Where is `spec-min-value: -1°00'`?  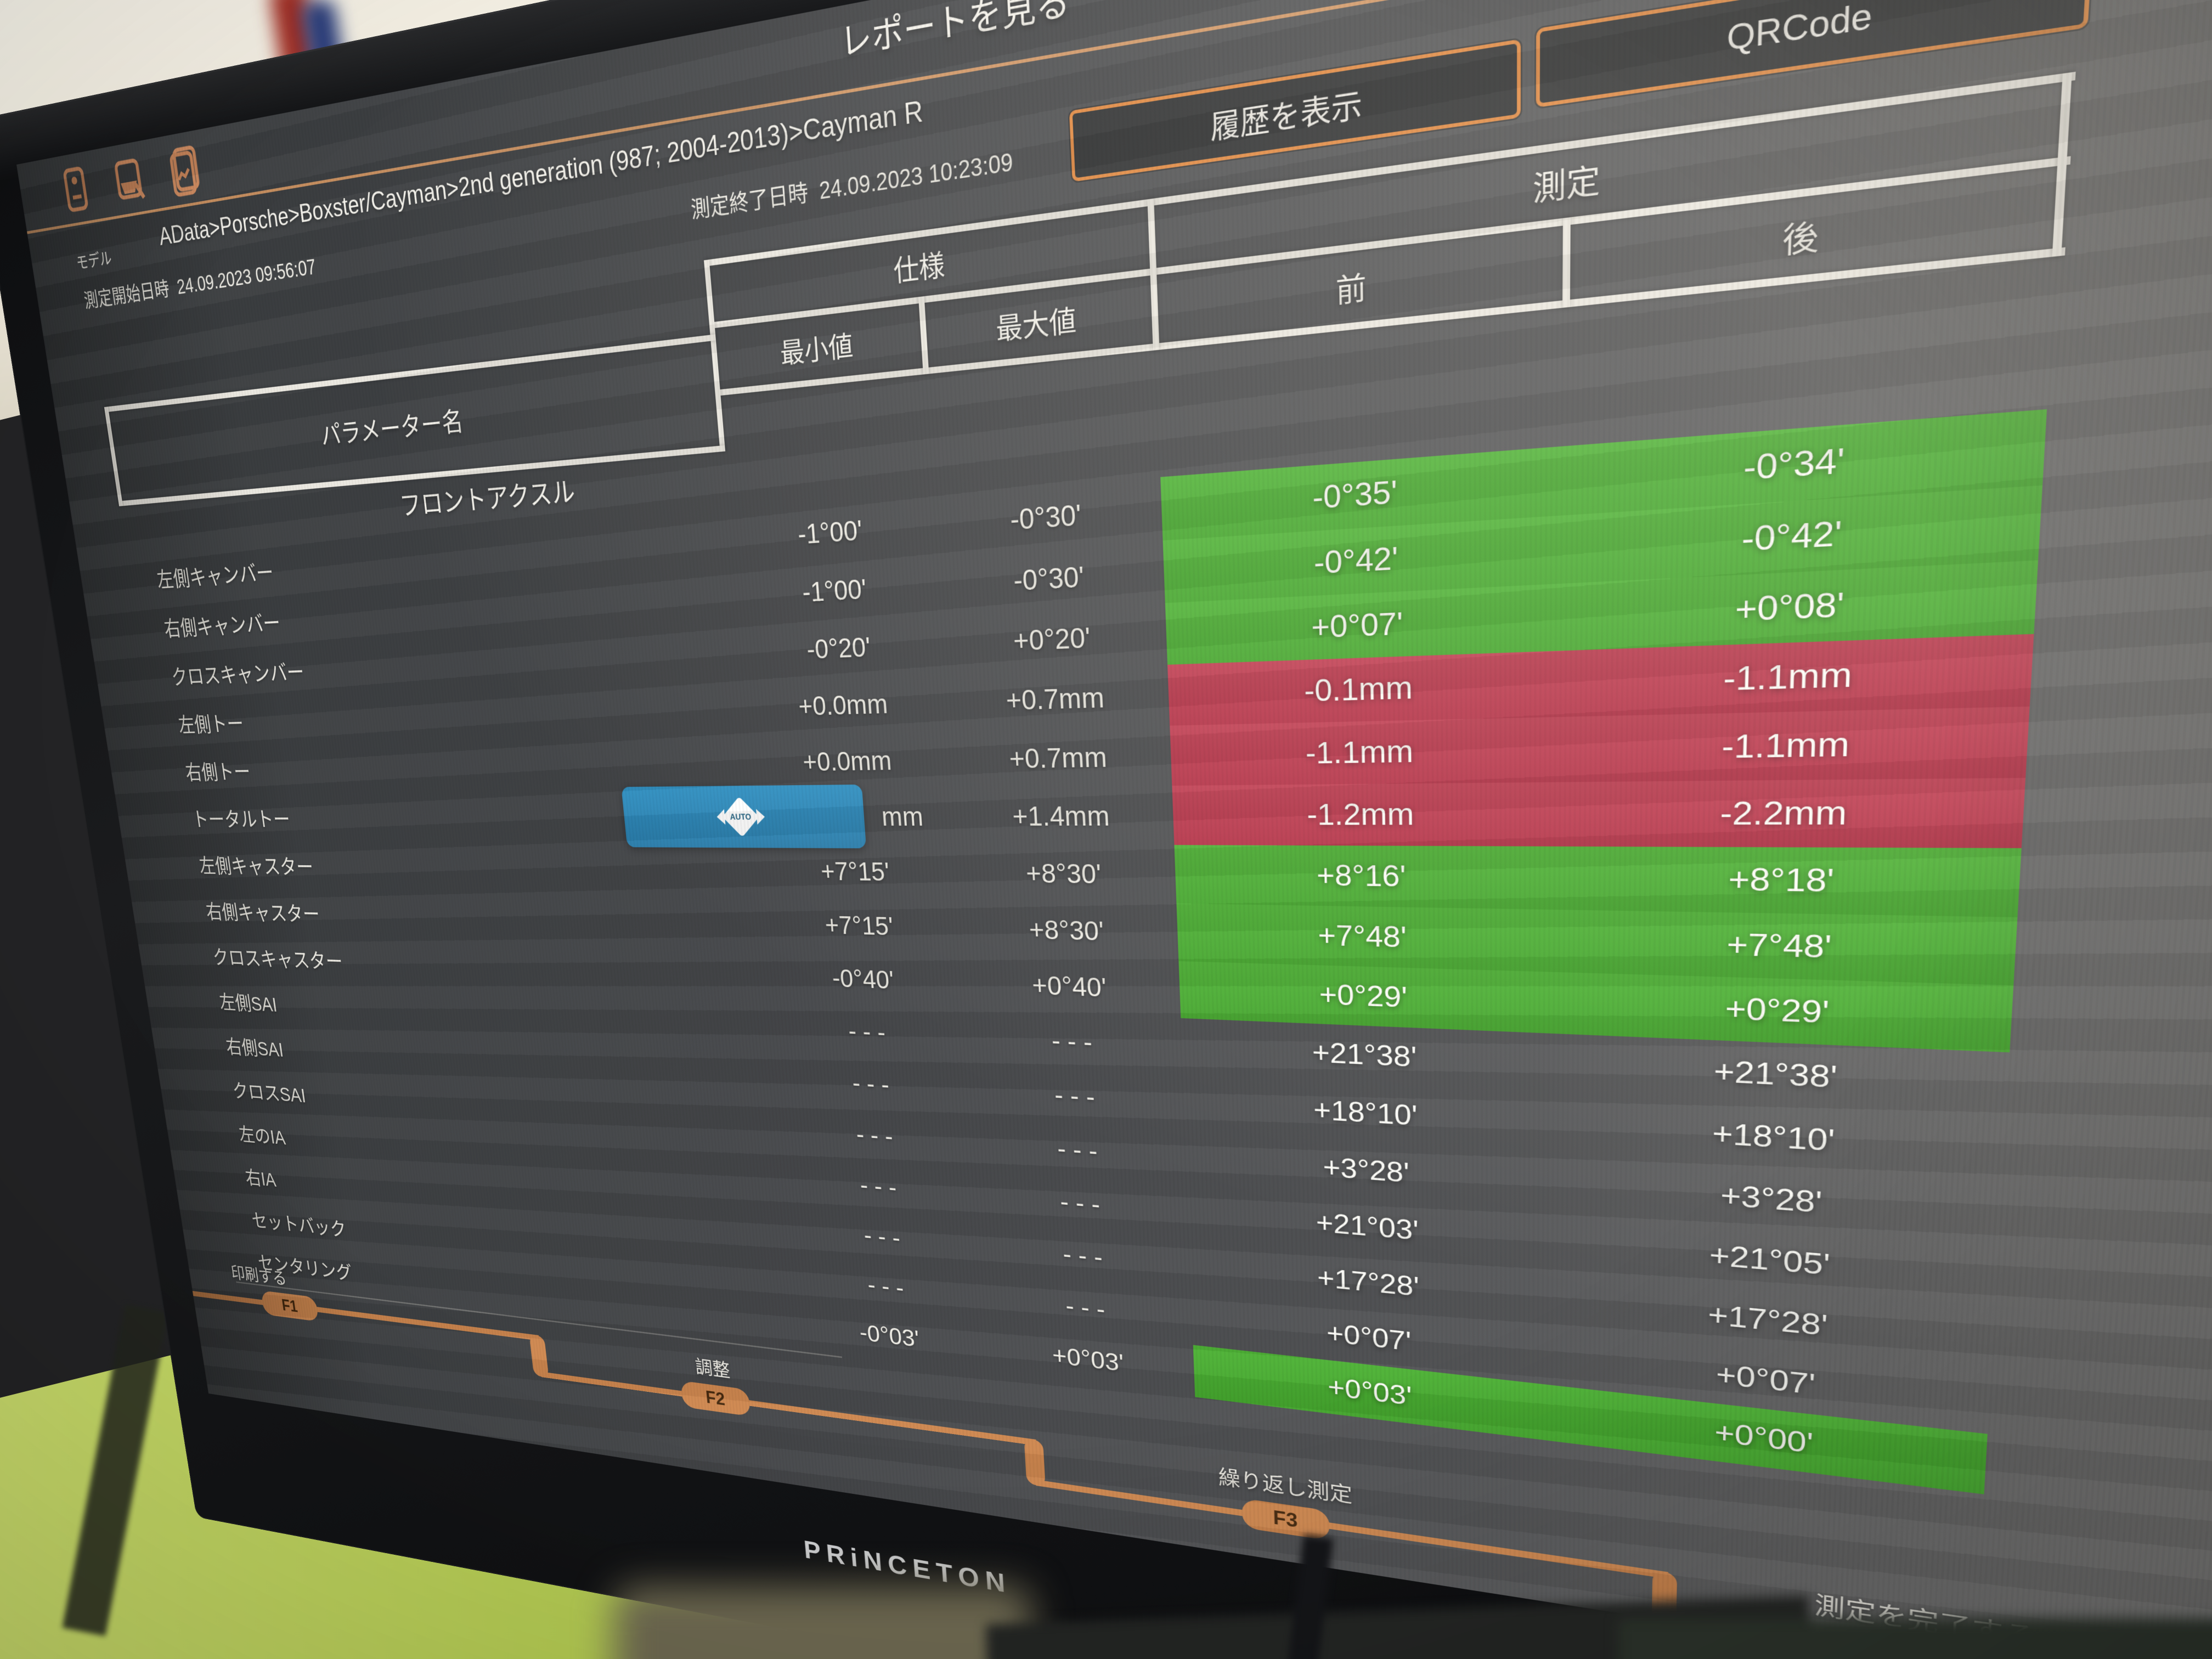
spec-min-value: -1°00' is located at coordinates (835, 591).